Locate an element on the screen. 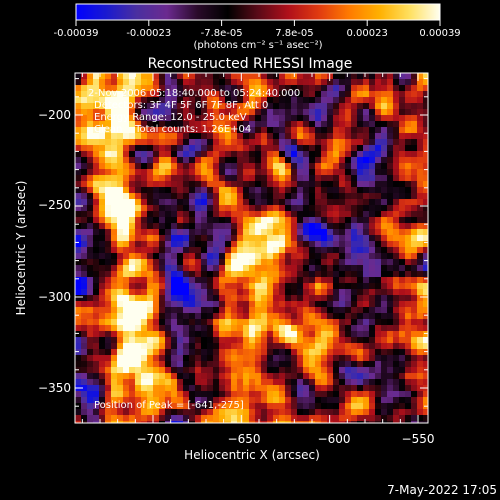  peak-position-label: Position of Peak = [-641,-275] is located at coordinates (169, 405).